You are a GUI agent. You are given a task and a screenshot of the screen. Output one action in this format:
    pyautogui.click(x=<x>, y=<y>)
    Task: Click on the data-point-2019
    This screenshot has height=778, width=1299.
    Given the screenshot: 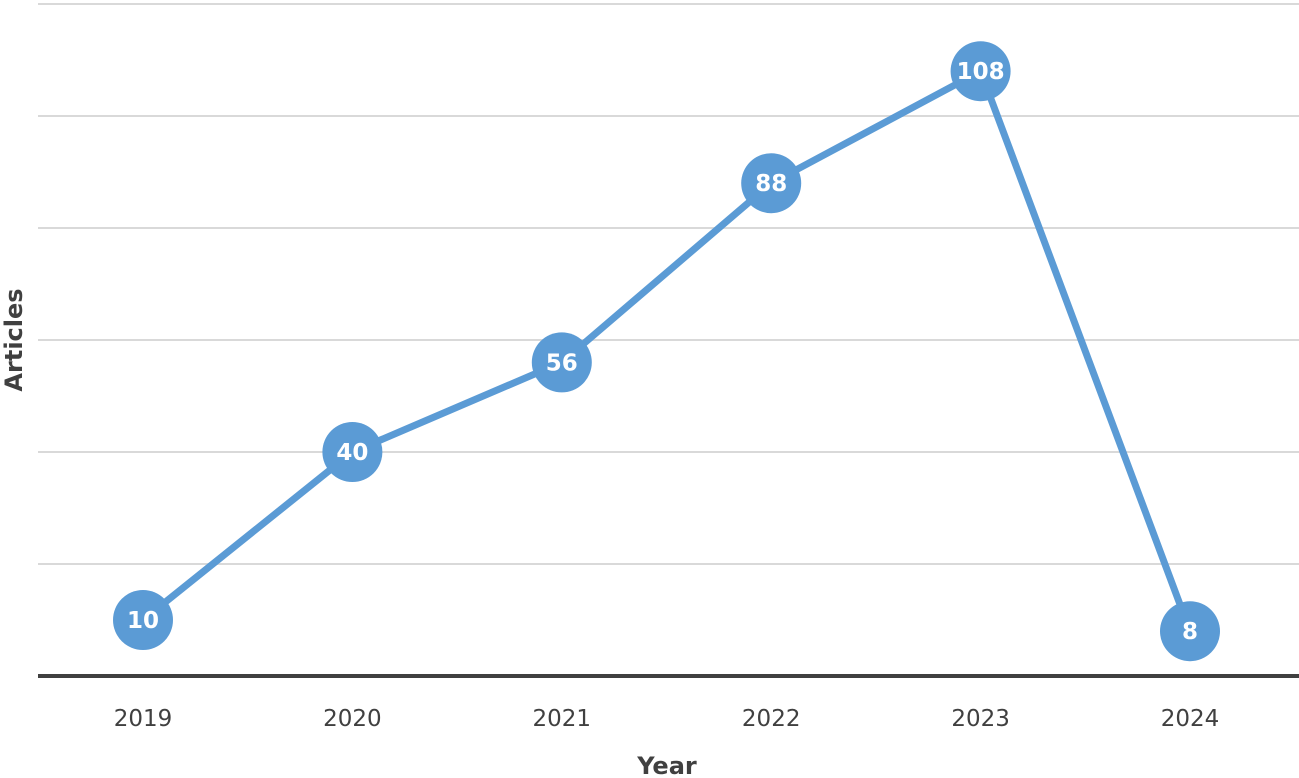 What is the action you would take?
    pyautogui.click(x=143, y=620)
    